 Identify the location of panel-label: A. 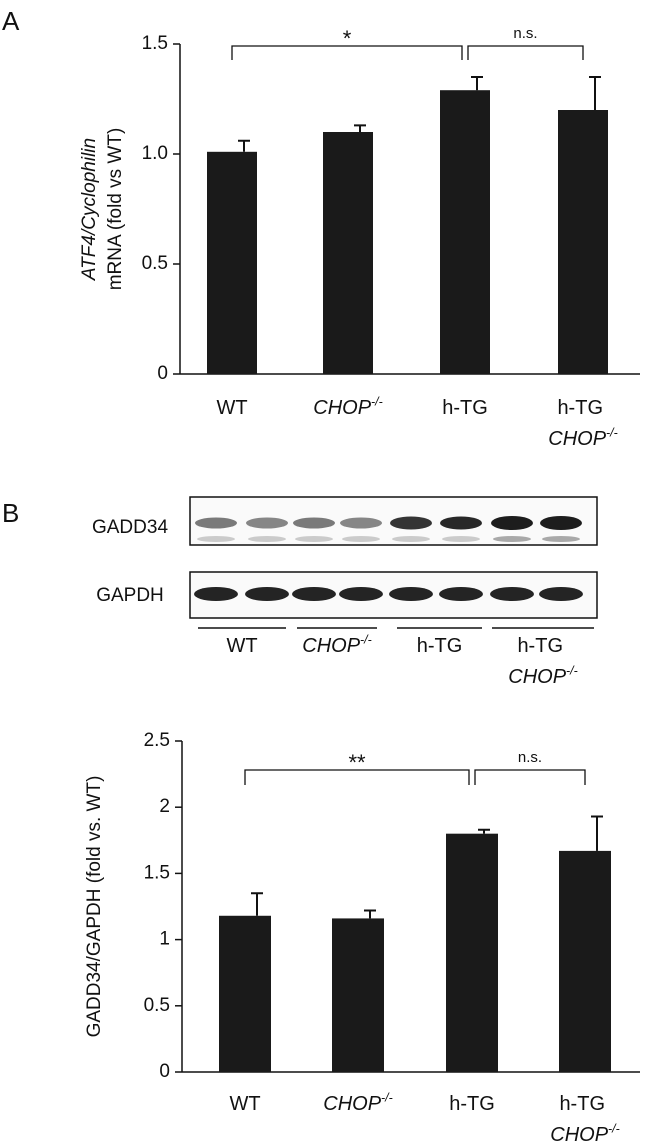
(11, 21).